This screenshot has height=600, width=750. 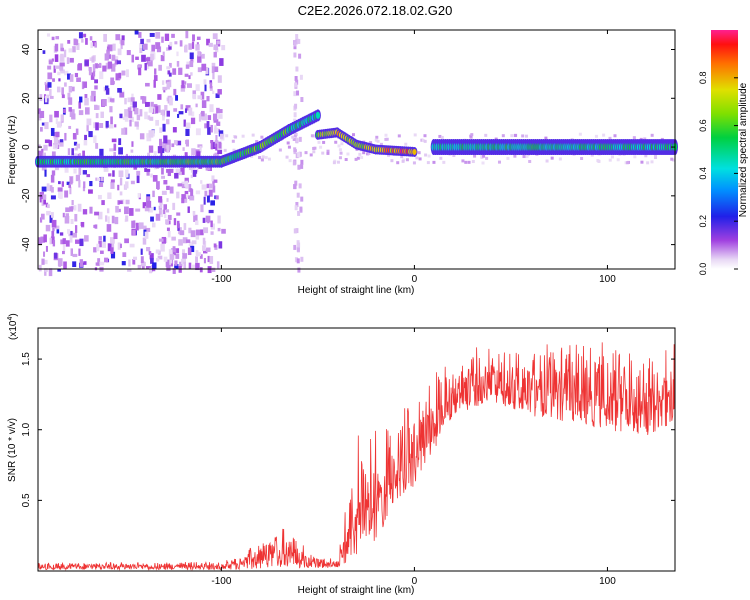 I want to click on spectrogram-x-tick-label: -100, so click(x=221, y=279).